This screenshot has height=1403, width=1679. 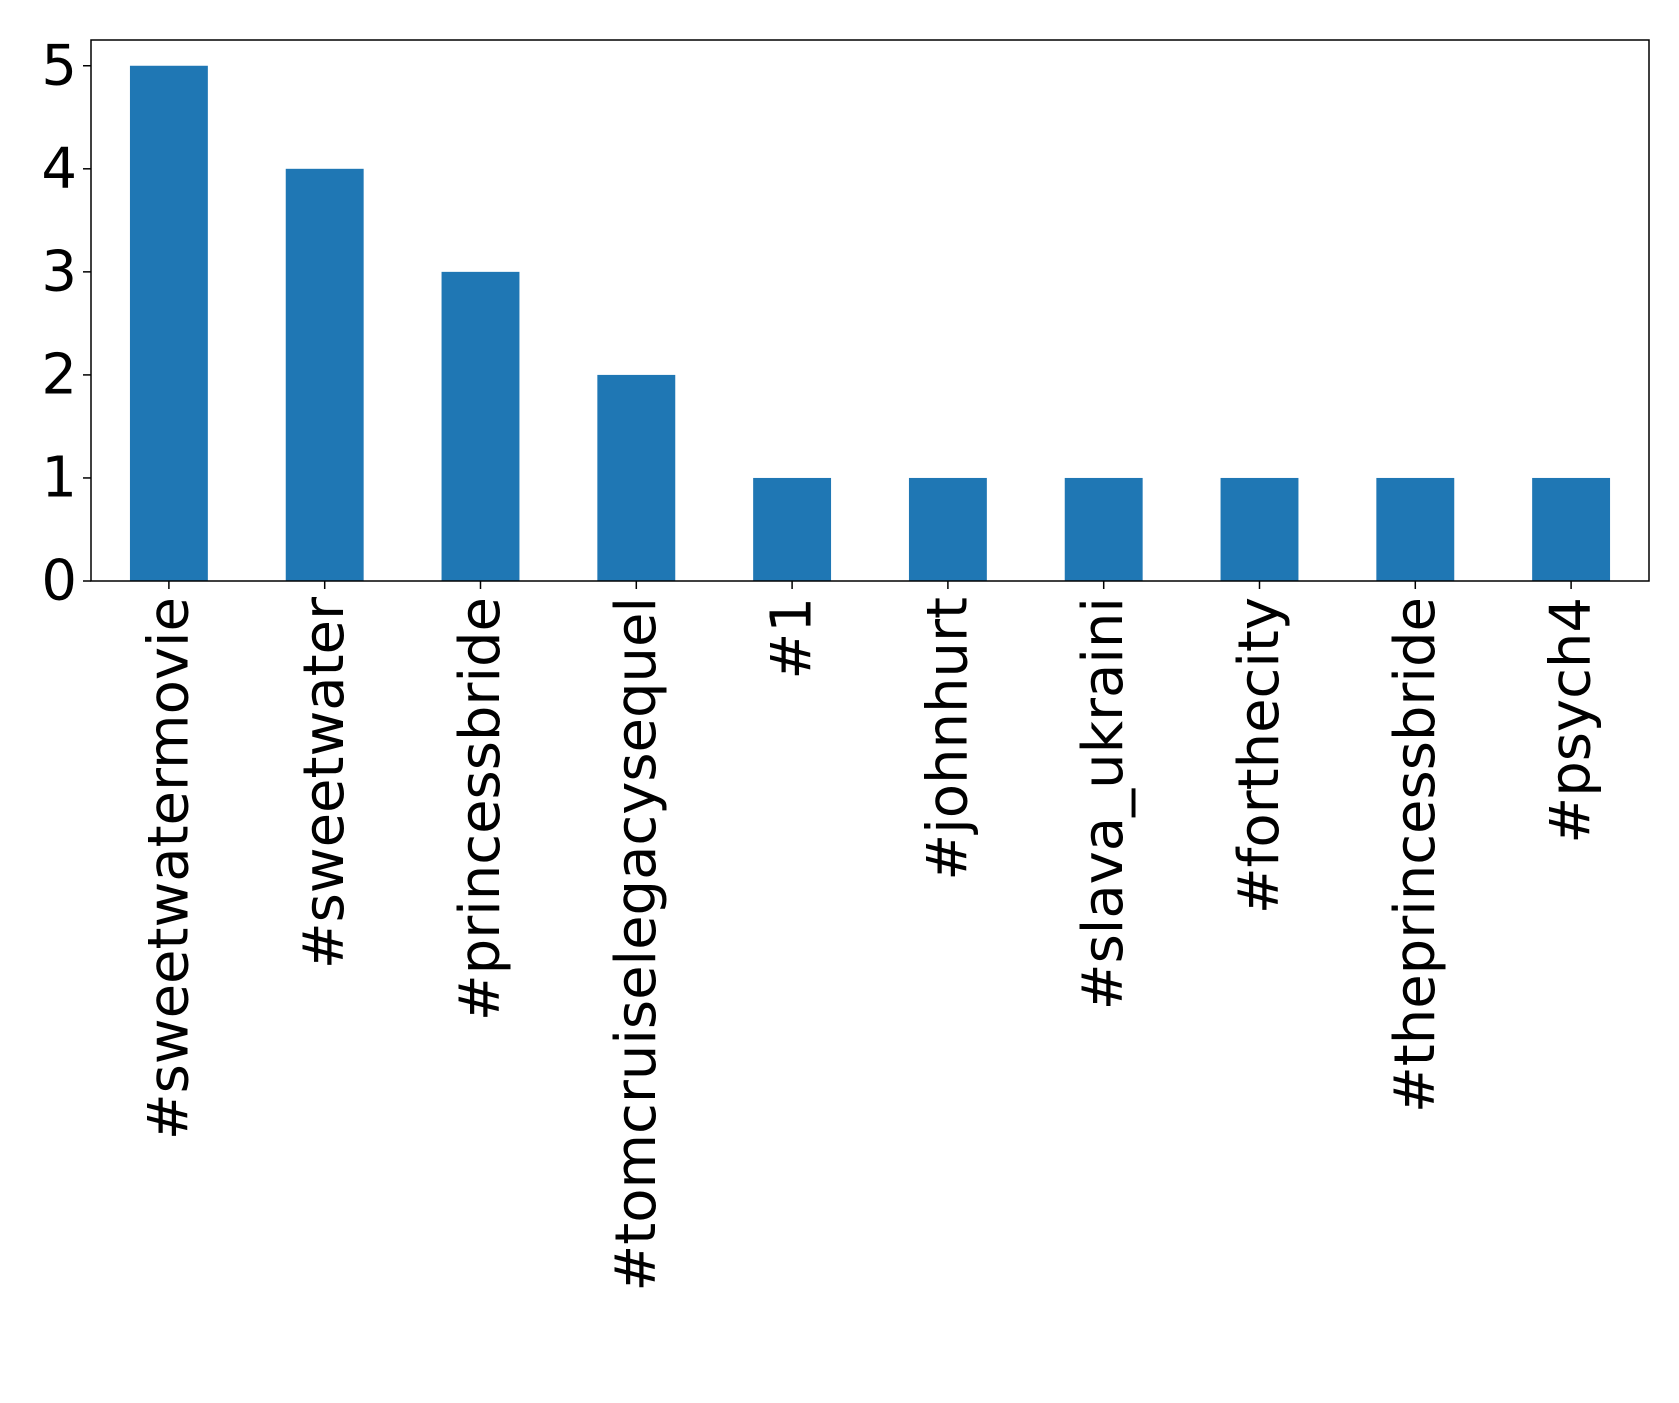 What do you see at coordinates (66, 323) in the screenshot?
I see `y-axis: 0 1 2 3 4 5` at bounding box center [66, 323].